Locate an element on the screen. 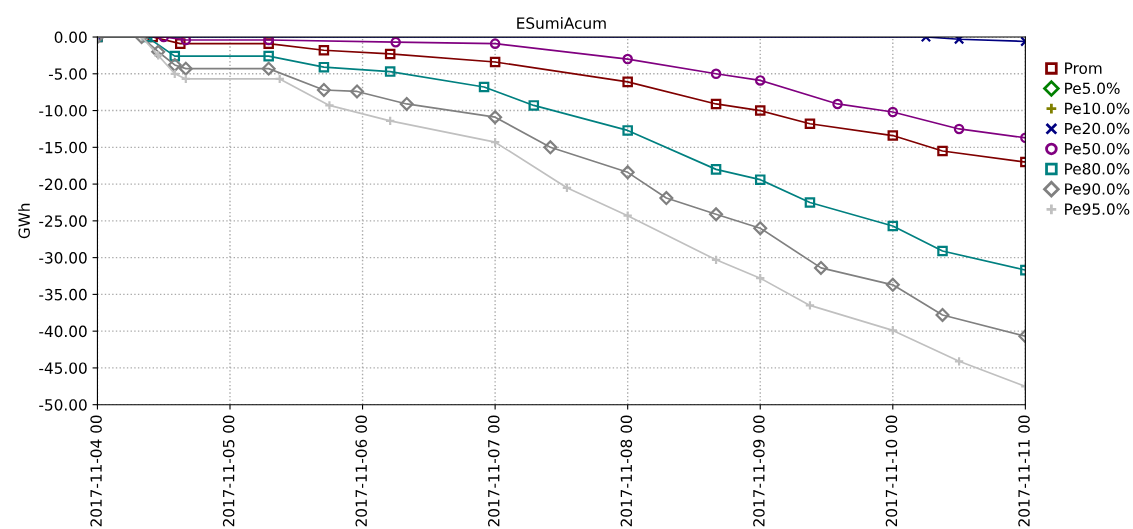 The image size is (1133, 529). legend-label: Pe10.0% is located at coordinates (1097, 108).